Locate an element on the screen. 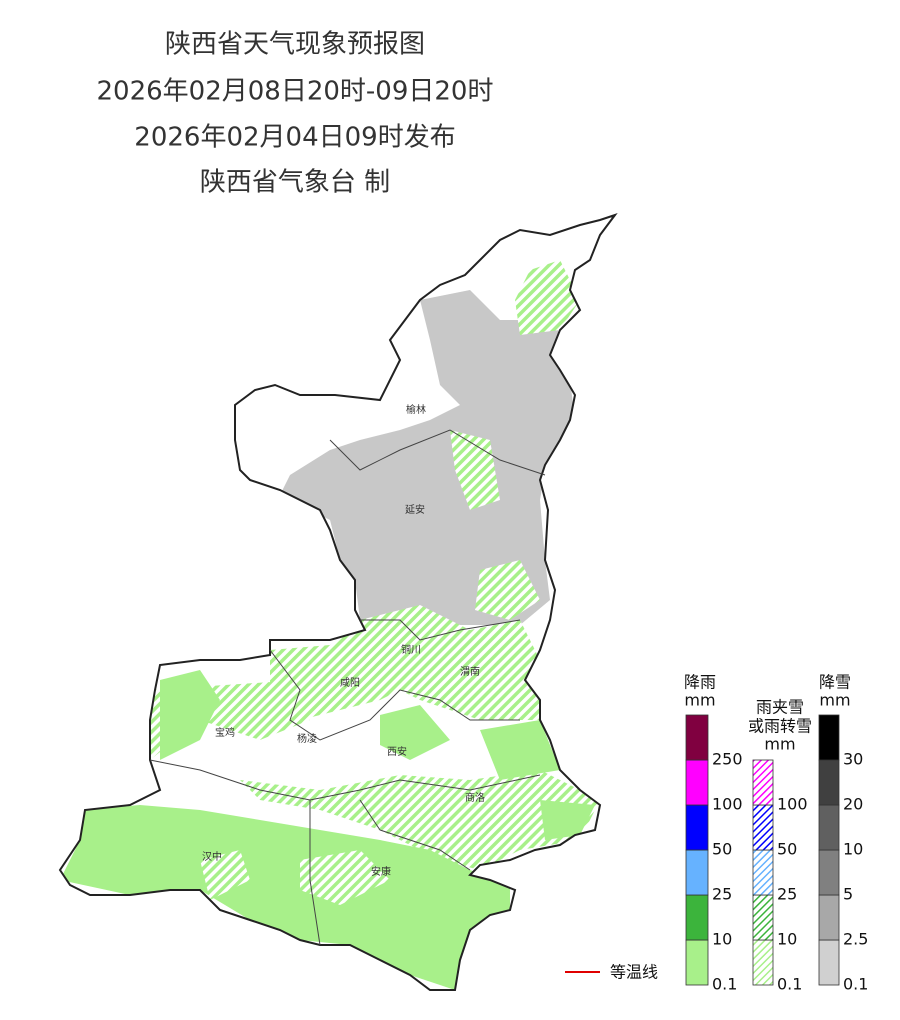 The width and height of the screenshot is (900, 1020). rain-hatch-south is located at coordinates (295, 877).